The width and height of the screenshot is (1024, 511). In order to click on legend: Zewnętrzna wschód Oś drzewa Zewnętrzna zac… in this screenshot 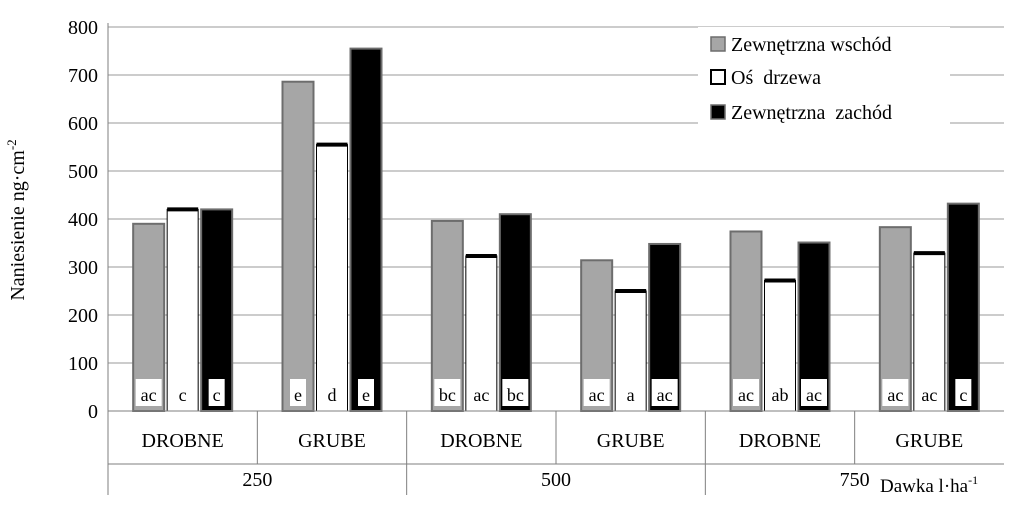, I will do `click(824, 82)`.